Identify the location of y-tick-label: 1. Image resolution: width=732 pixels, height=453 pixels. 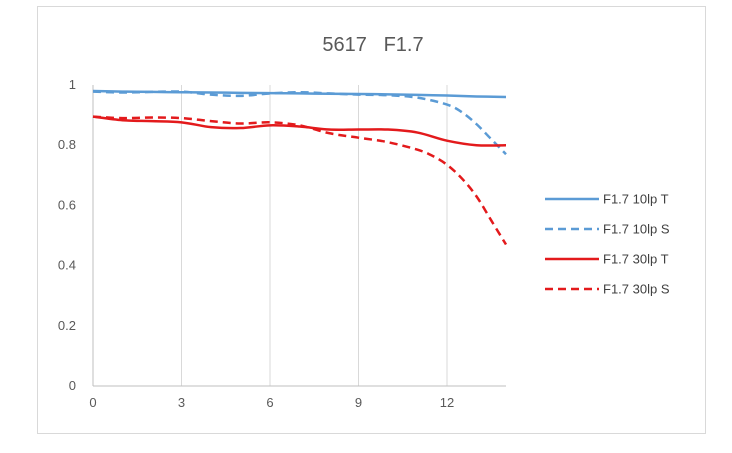
(72, 84).